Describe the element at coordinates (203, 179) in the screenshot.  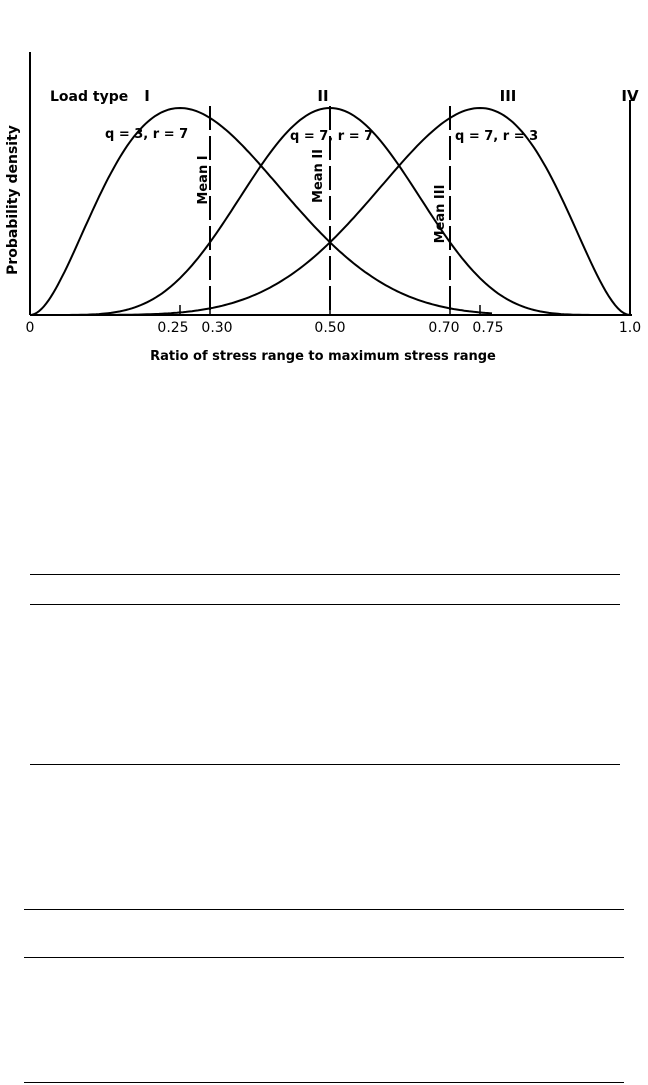
I see `mean-label-I: Mean I` at that location.